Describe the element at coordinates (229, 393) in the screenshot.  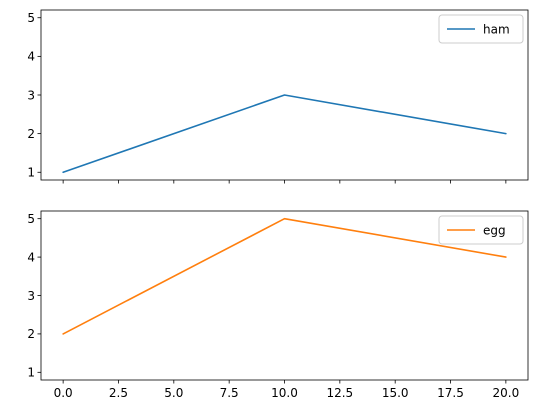
I see `x-tick-label: 7.5` at that location.